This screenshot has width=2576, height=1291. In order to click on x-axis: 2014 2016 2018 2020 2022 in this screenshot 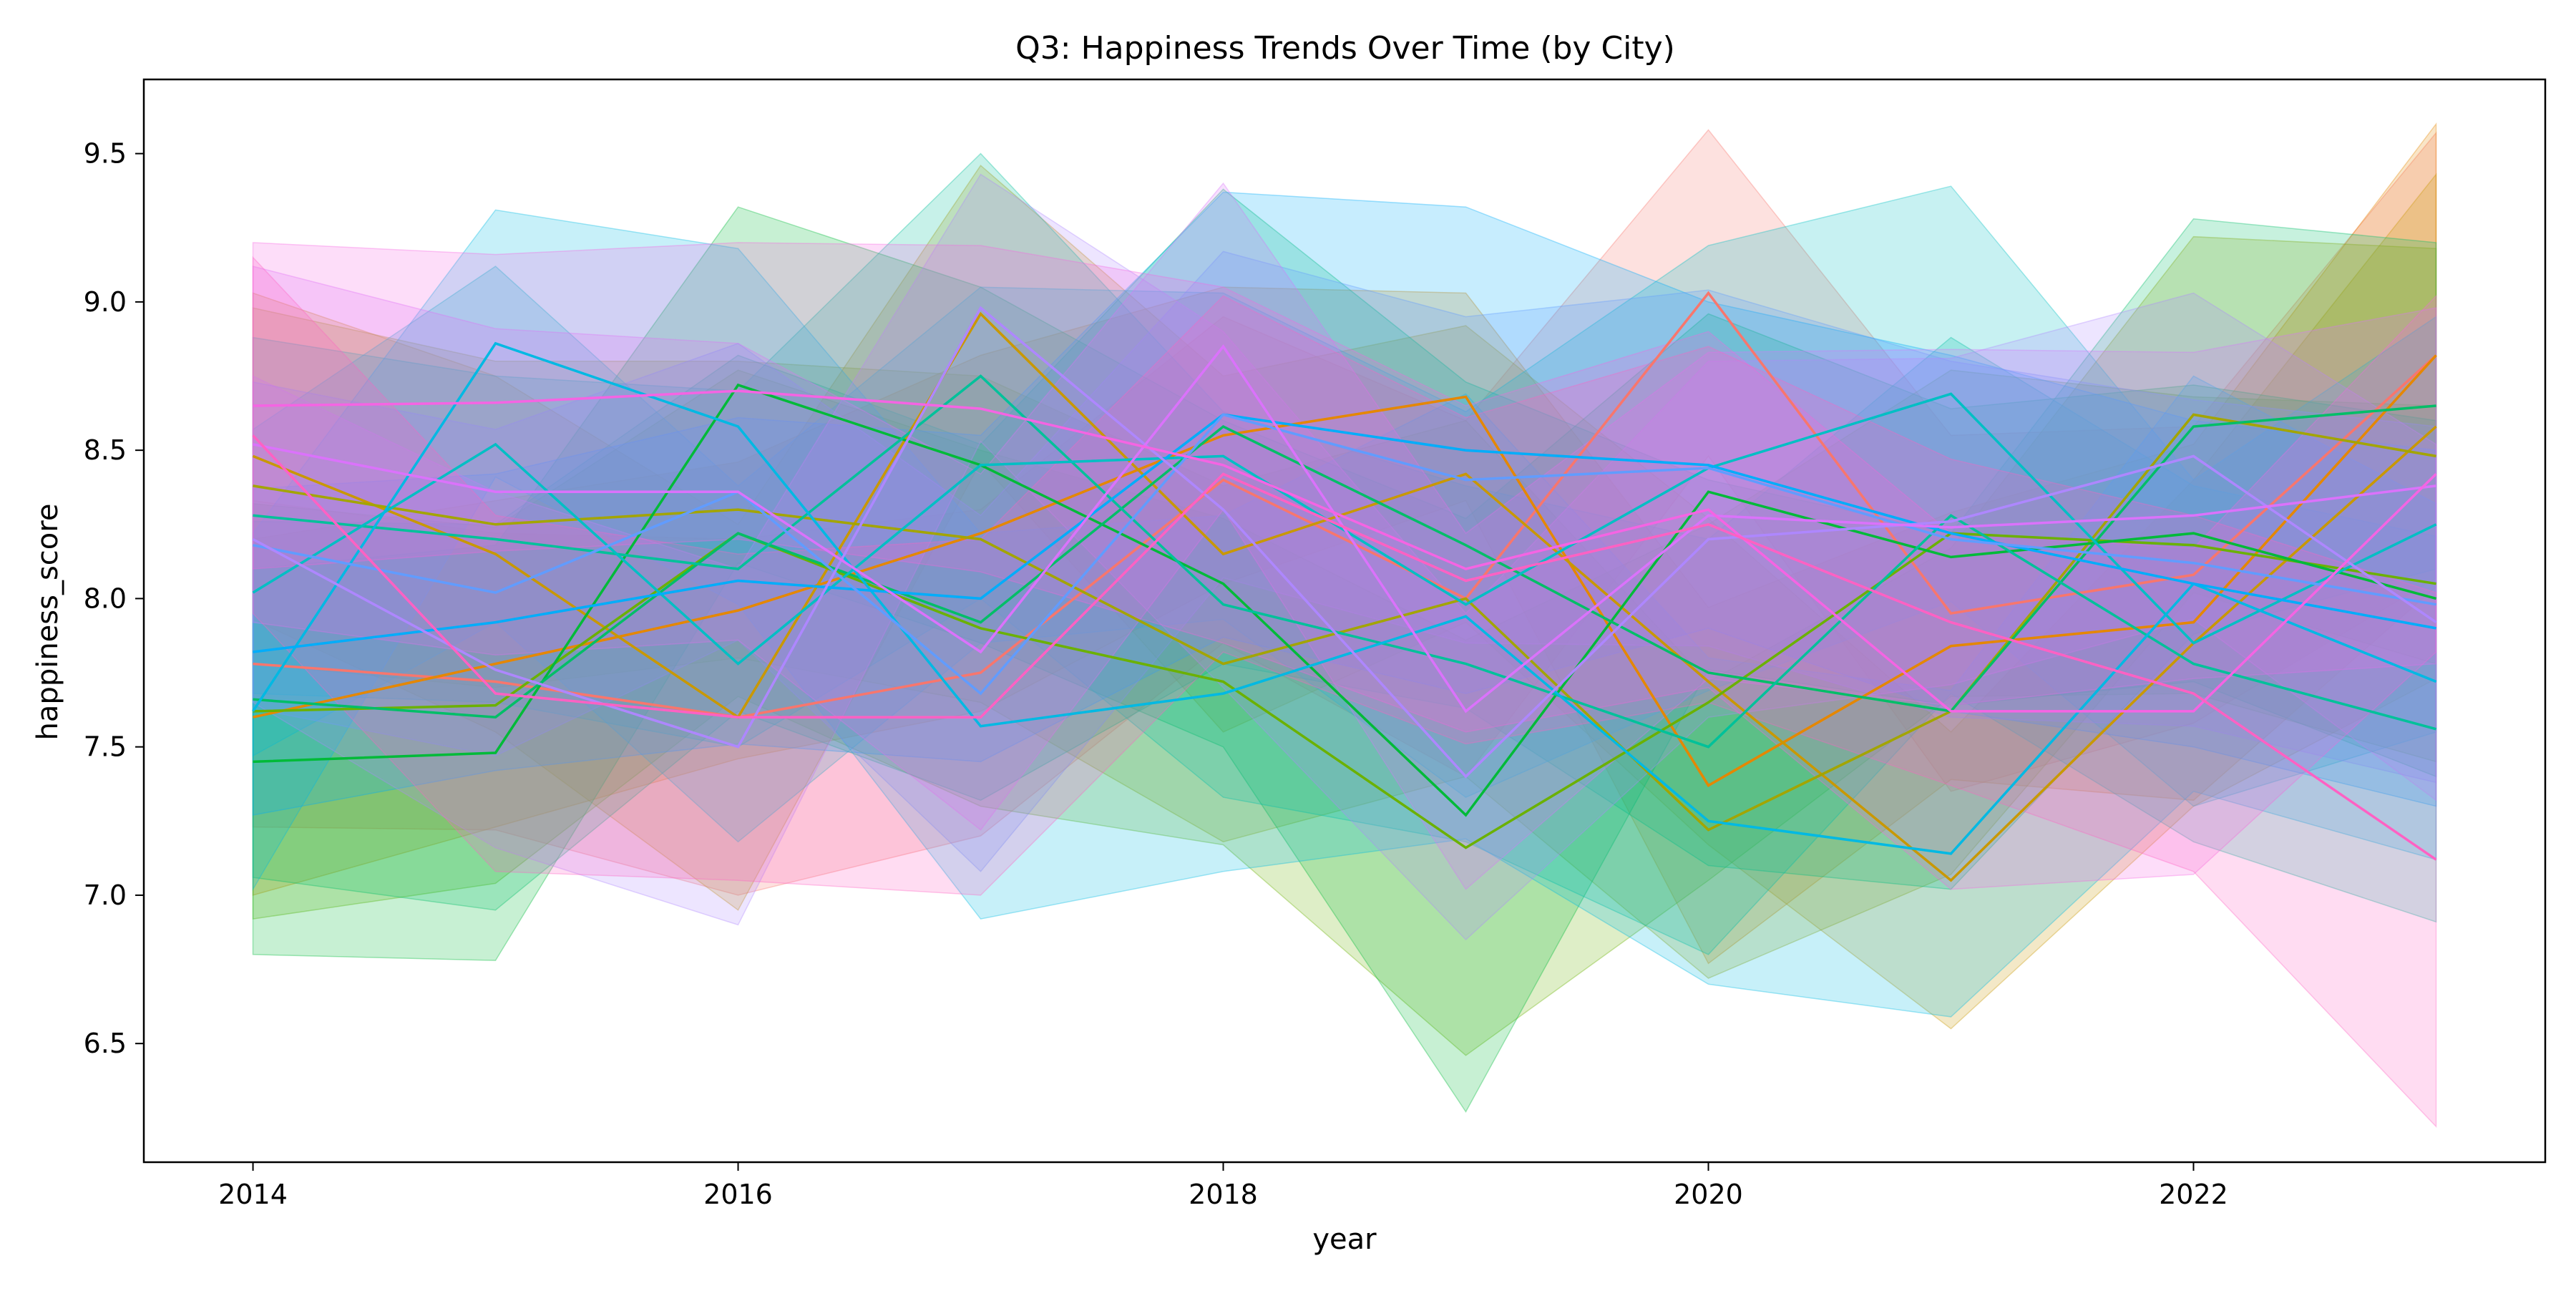, I will do `click(1223, 1186)`.